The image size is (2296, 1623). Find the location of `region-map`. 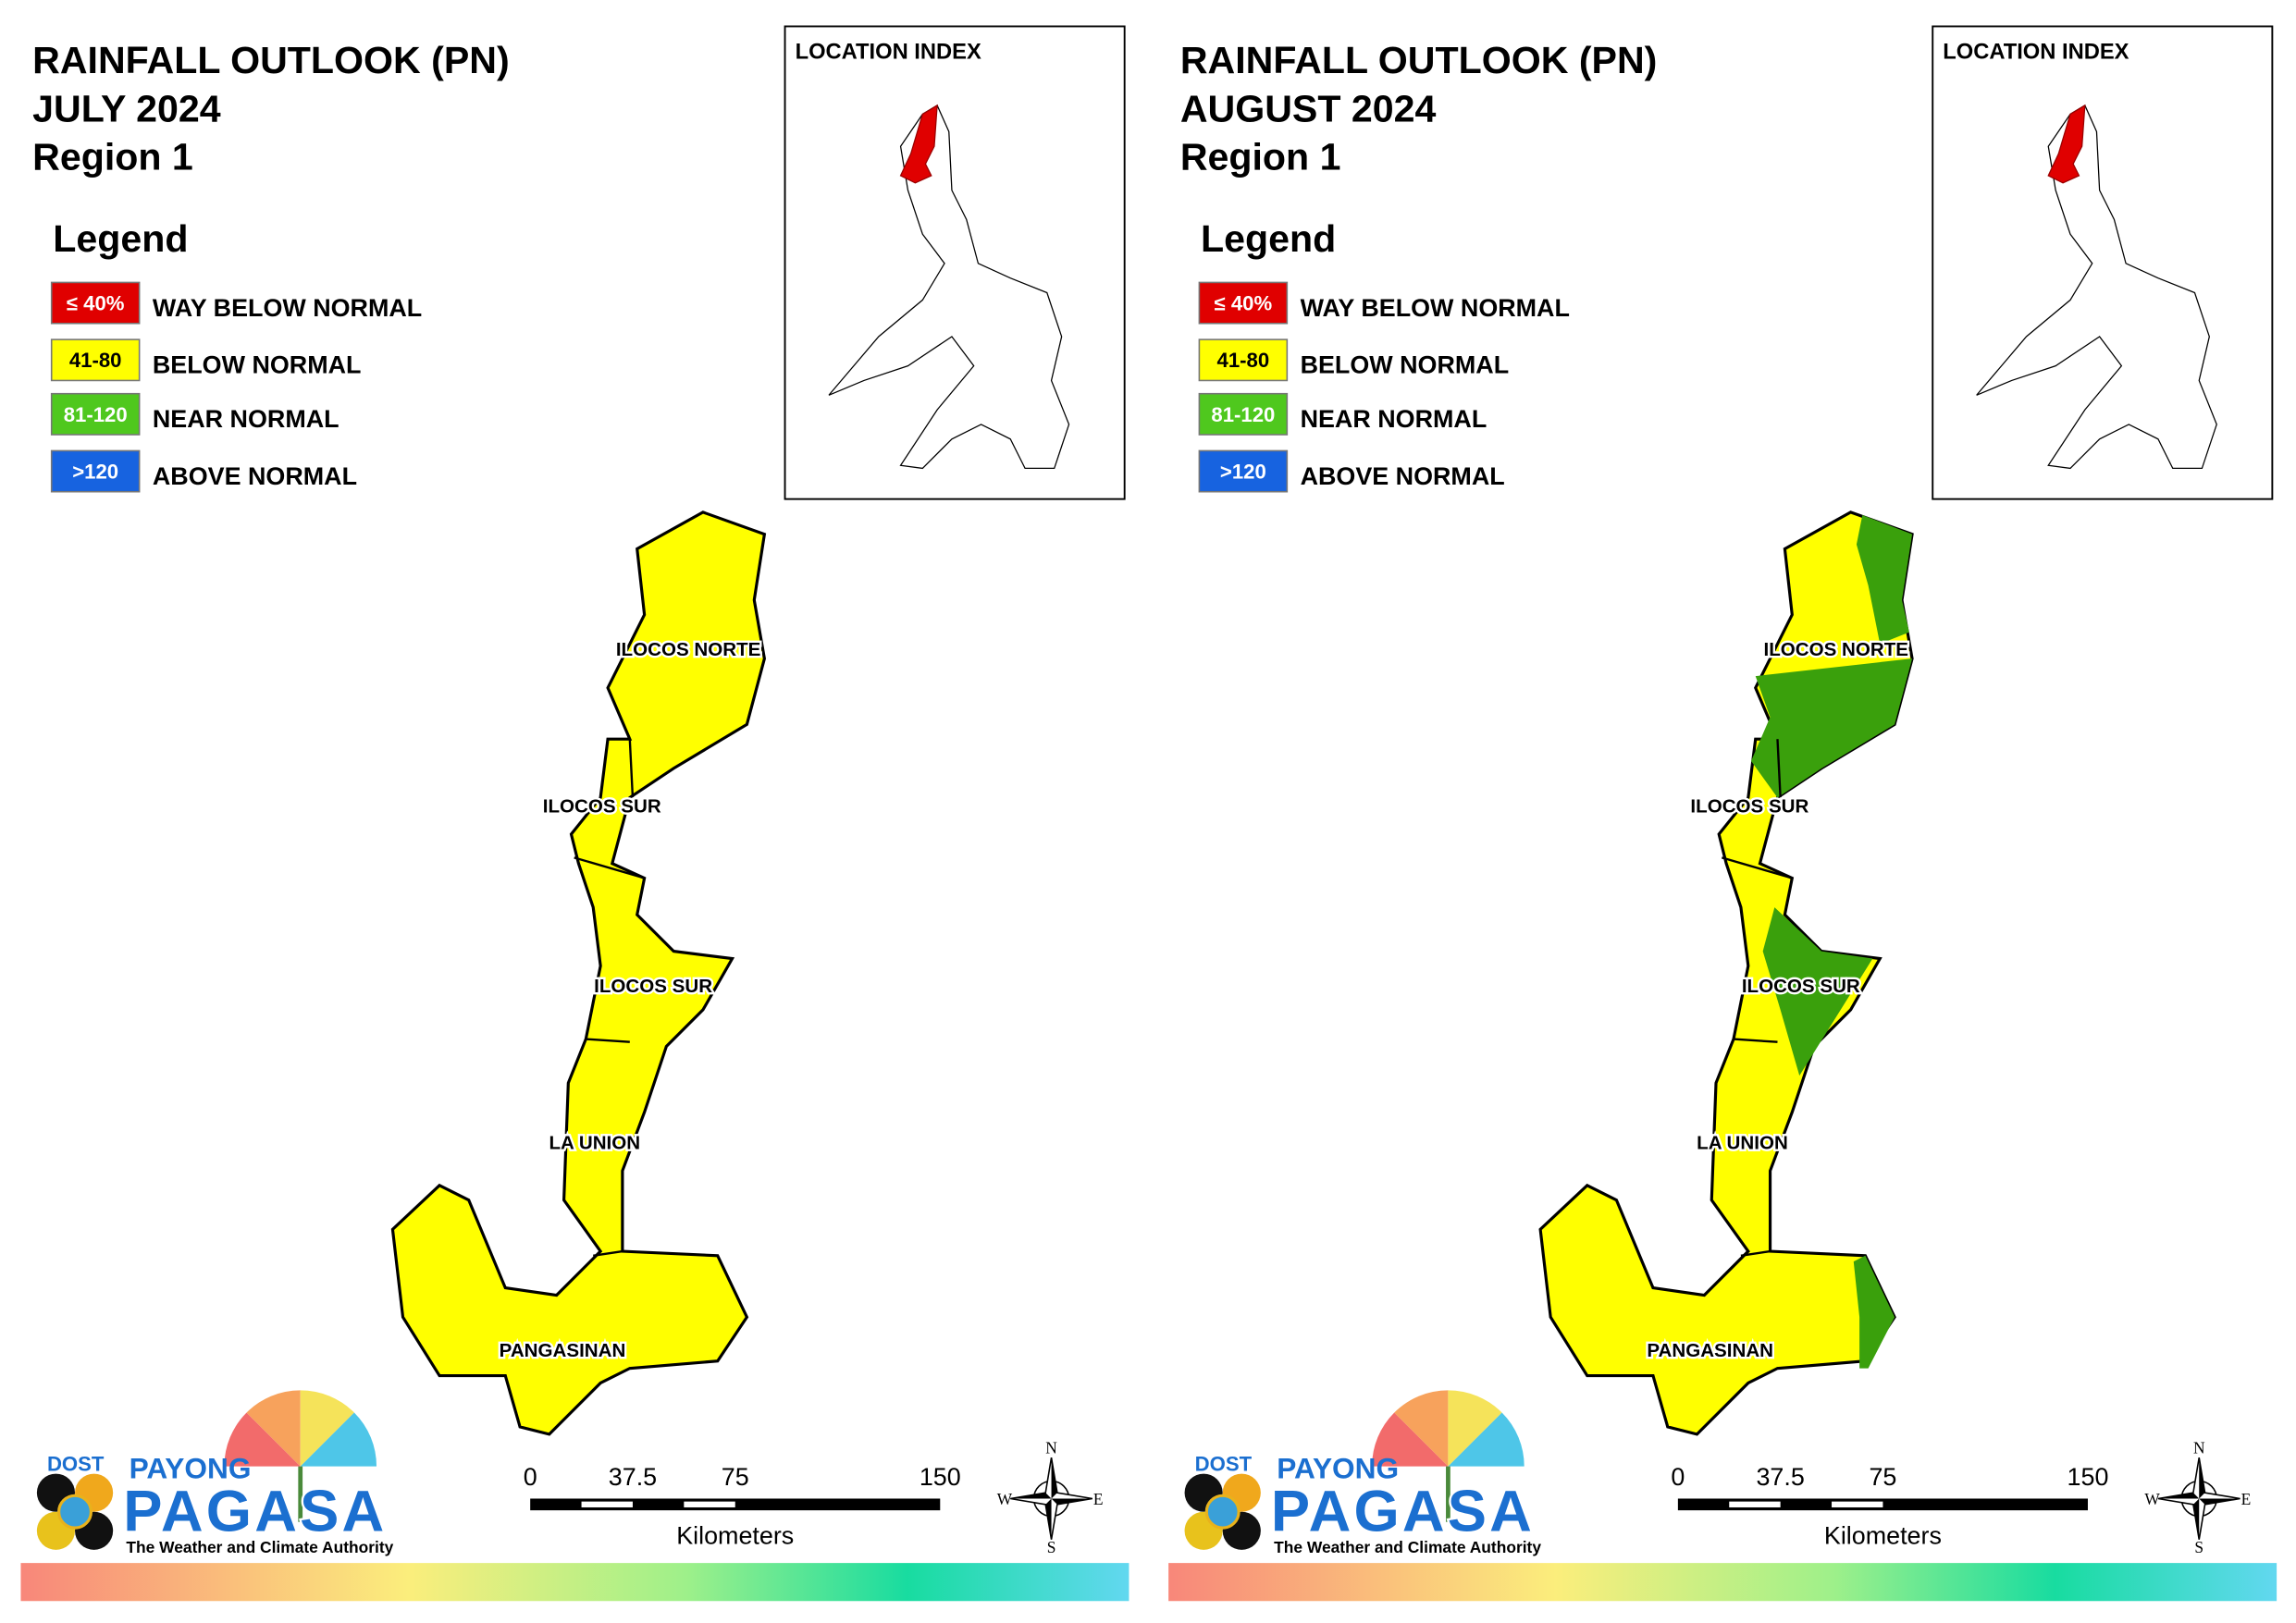

region-map is located at coordinates (578, 973).